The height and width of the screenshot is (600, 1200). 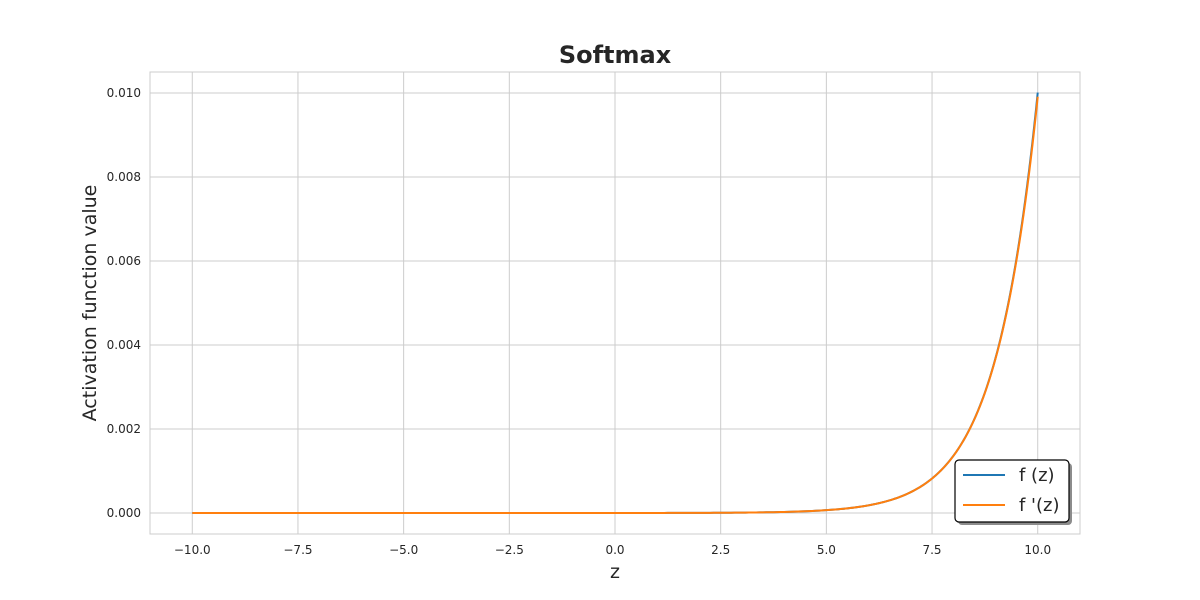 I want to click on x-tick-label: 0.0, so click(x=614, y=550).